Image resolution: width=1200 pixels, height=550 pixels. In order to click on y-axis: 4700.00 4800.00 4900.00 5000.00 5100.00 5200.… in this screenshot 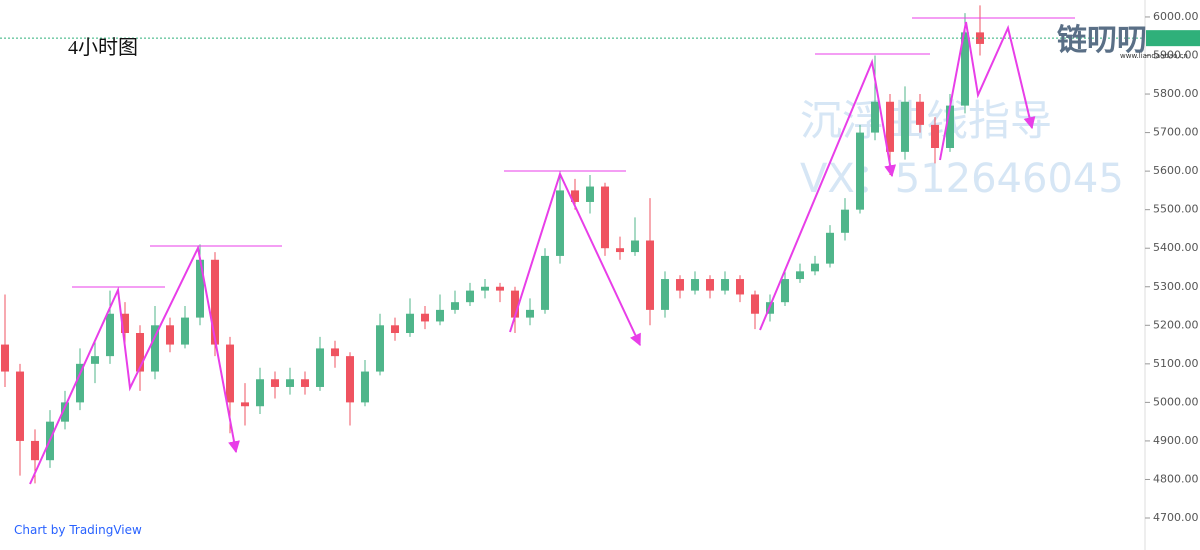, I will do `click(1172, 267)`.